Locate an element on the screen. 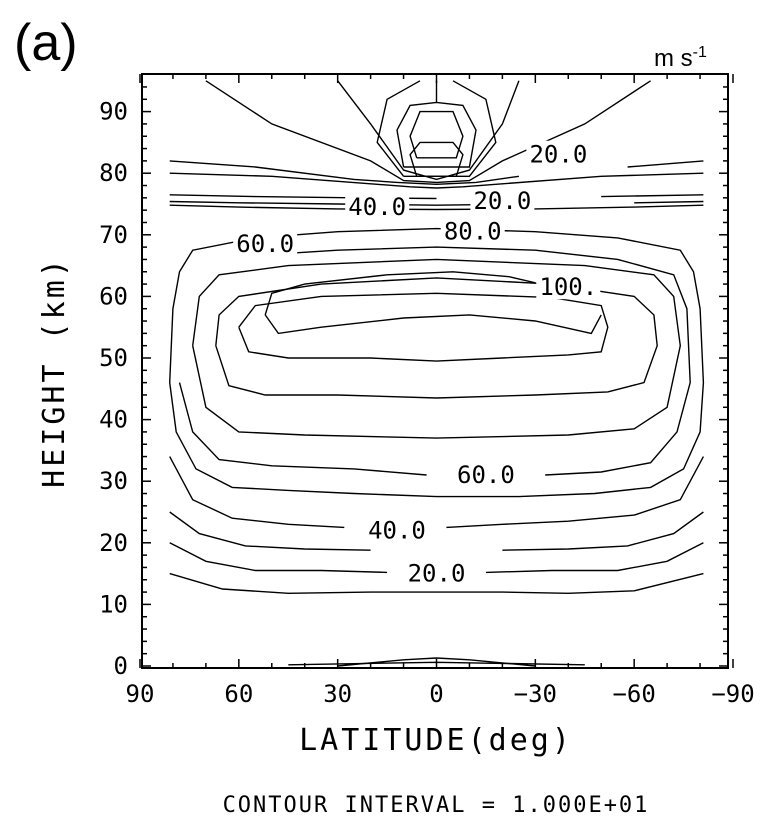 Image resolution: width=773 pixels, height=825 pixels. units-superscript: -1 is located at coordinates (700, 52).